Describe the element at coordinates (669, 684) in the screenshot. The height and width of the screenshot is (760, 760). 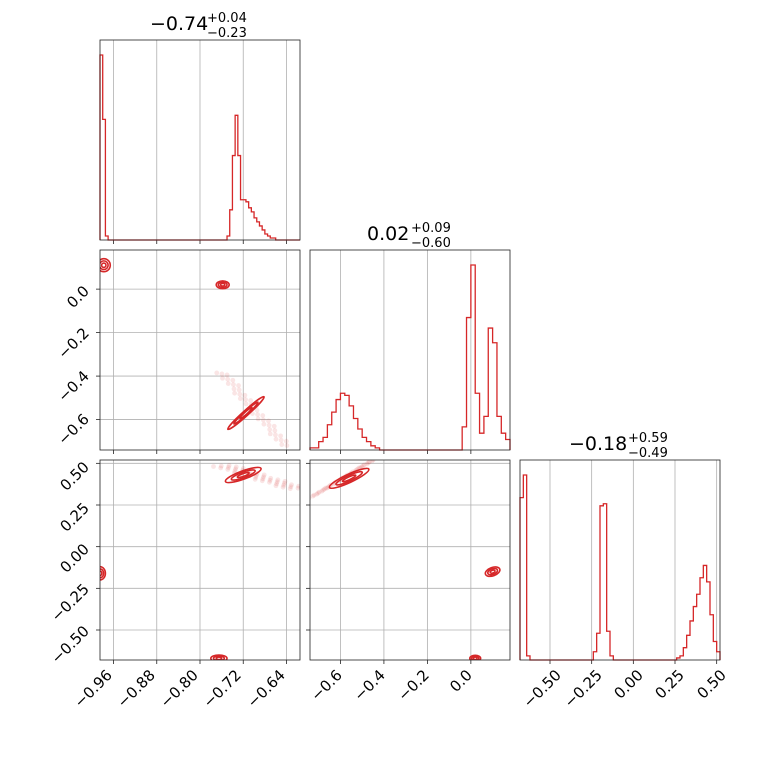
I see `x-ticklabel: 0.25` at that location.